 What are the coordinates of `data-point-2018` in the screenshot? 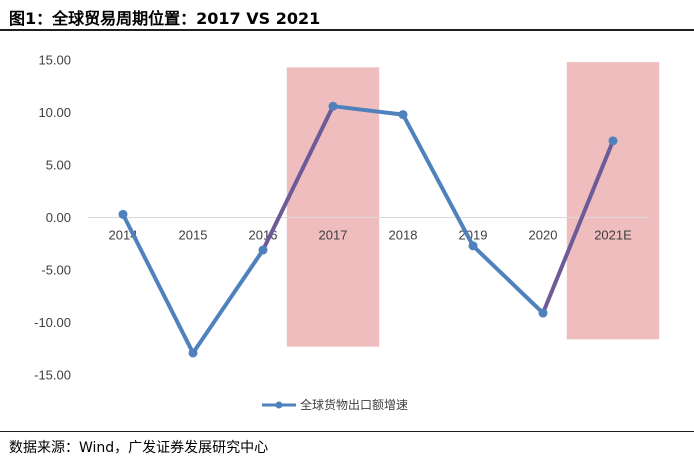 It's located at (403, 115).